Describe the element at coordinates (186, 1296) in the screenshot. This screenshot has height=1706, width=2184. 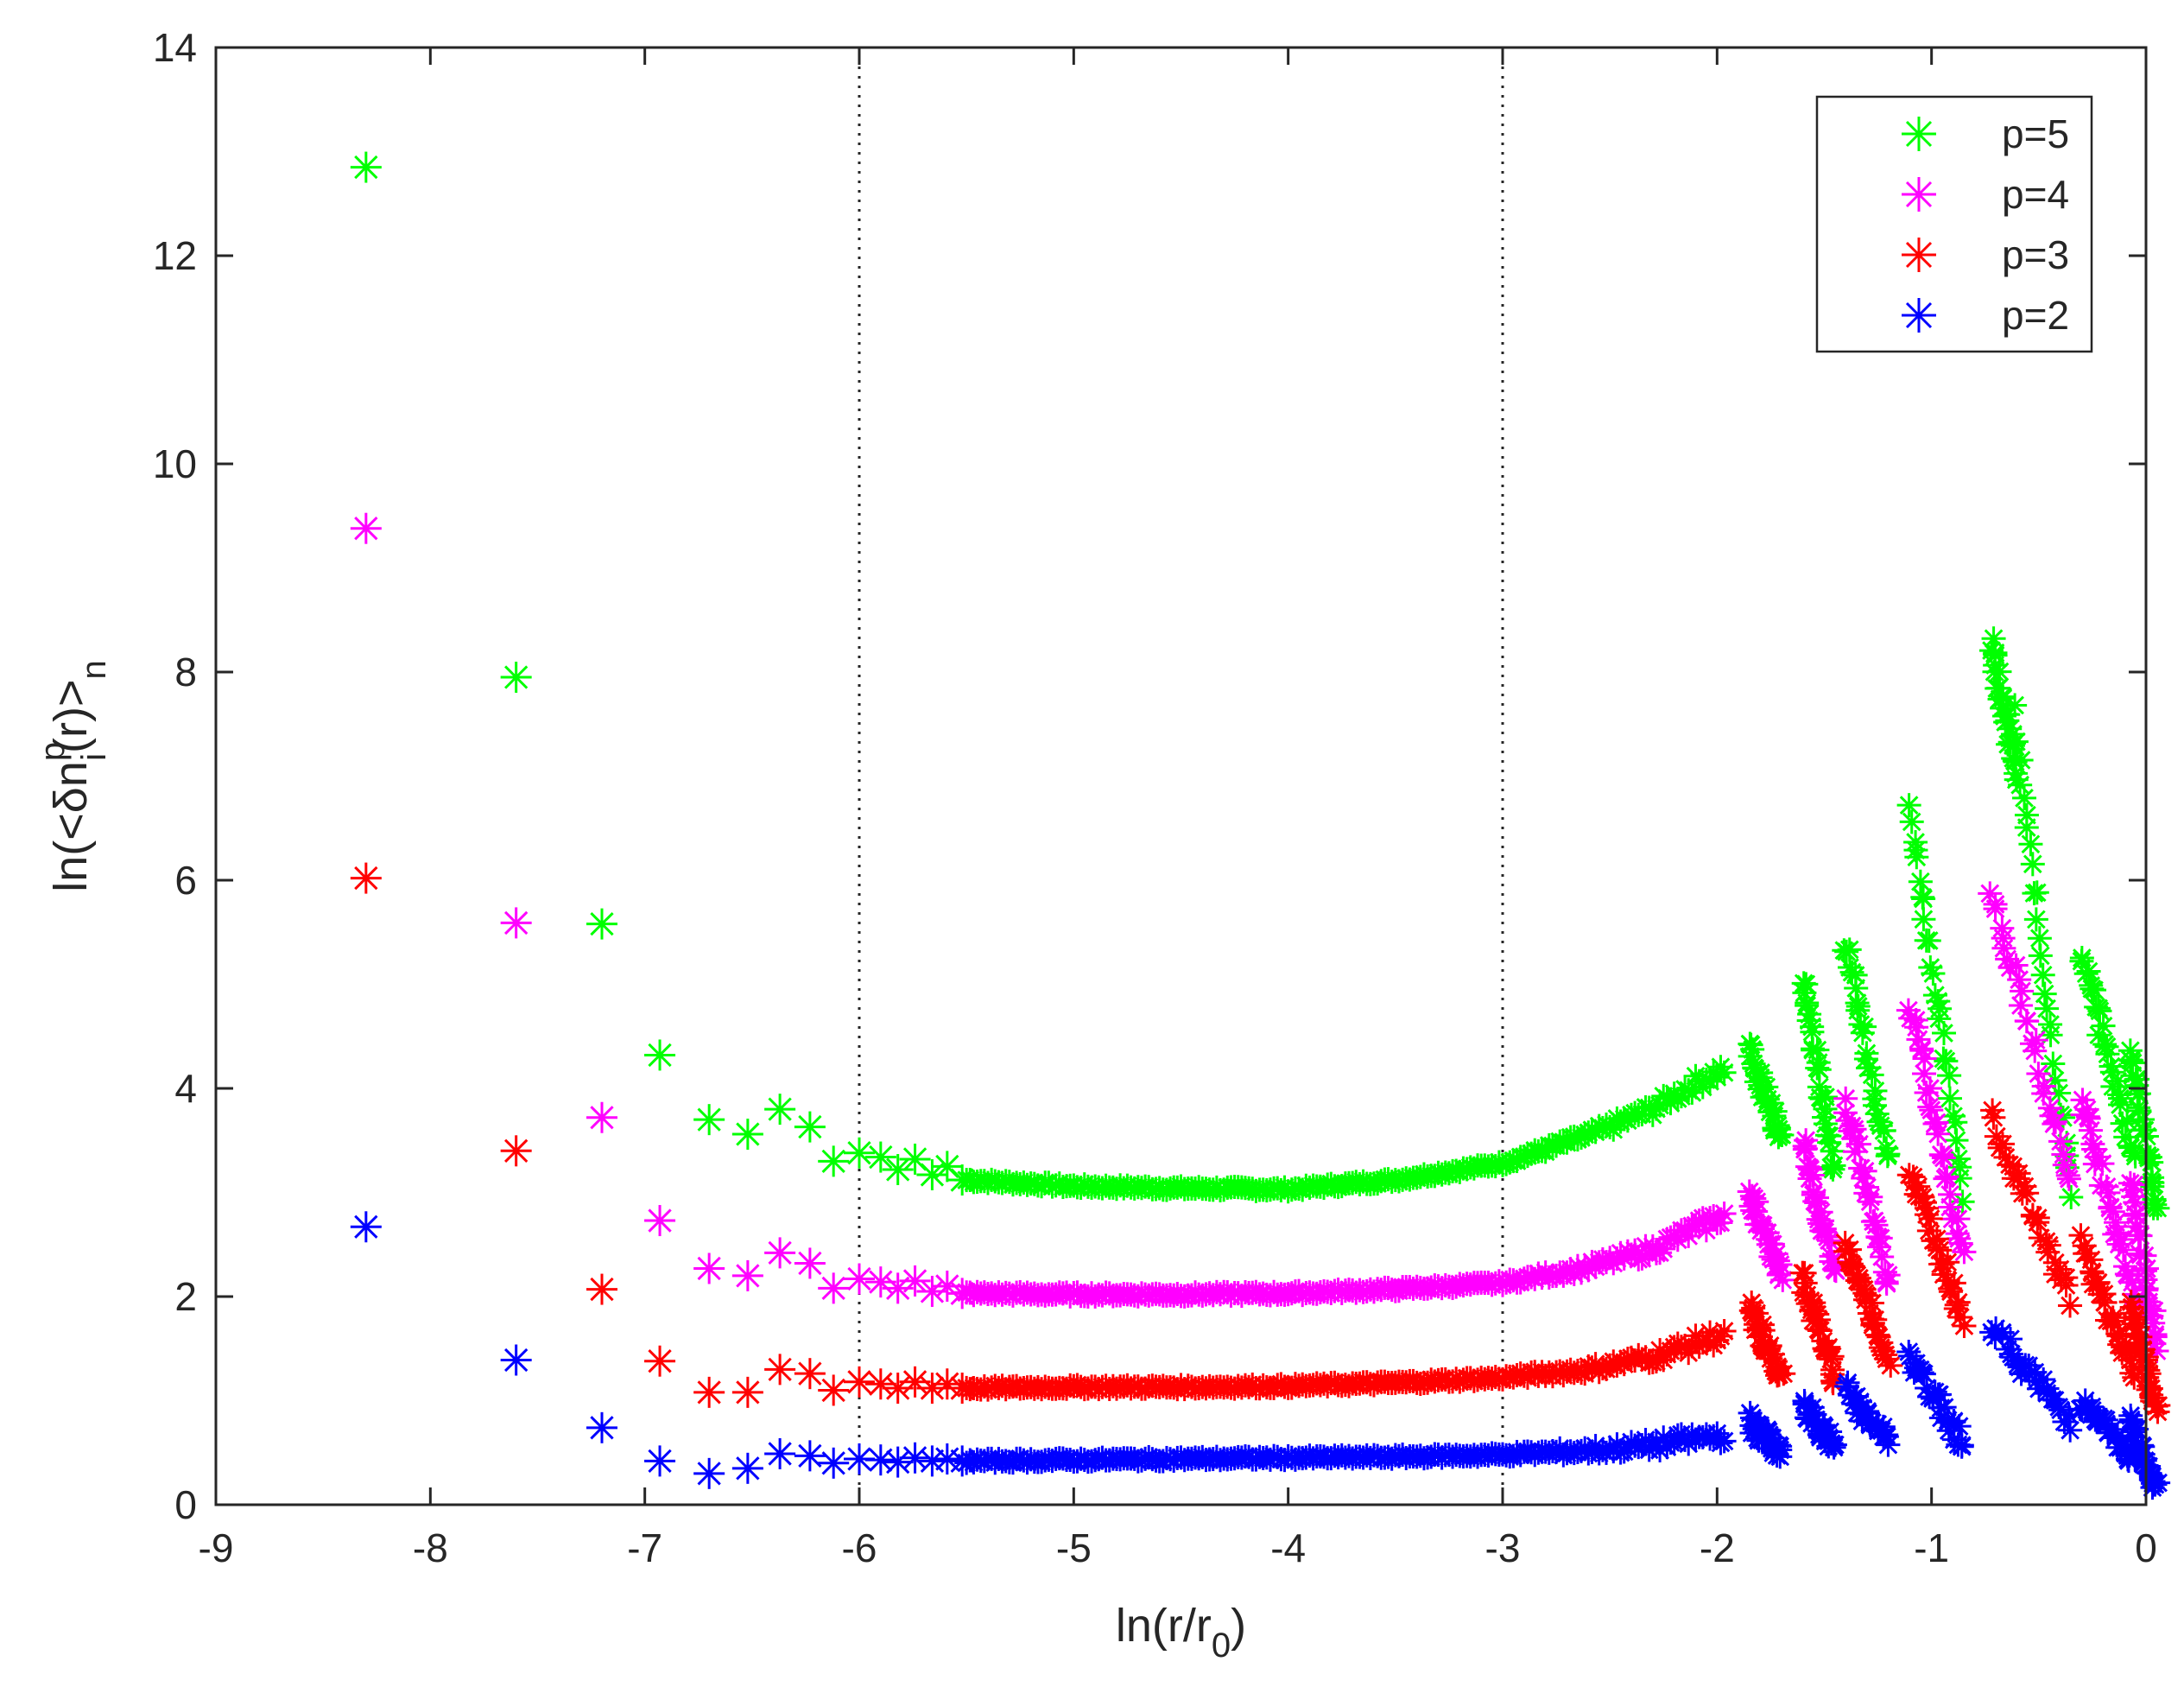
I see `y-tick-label: 2` at that location.